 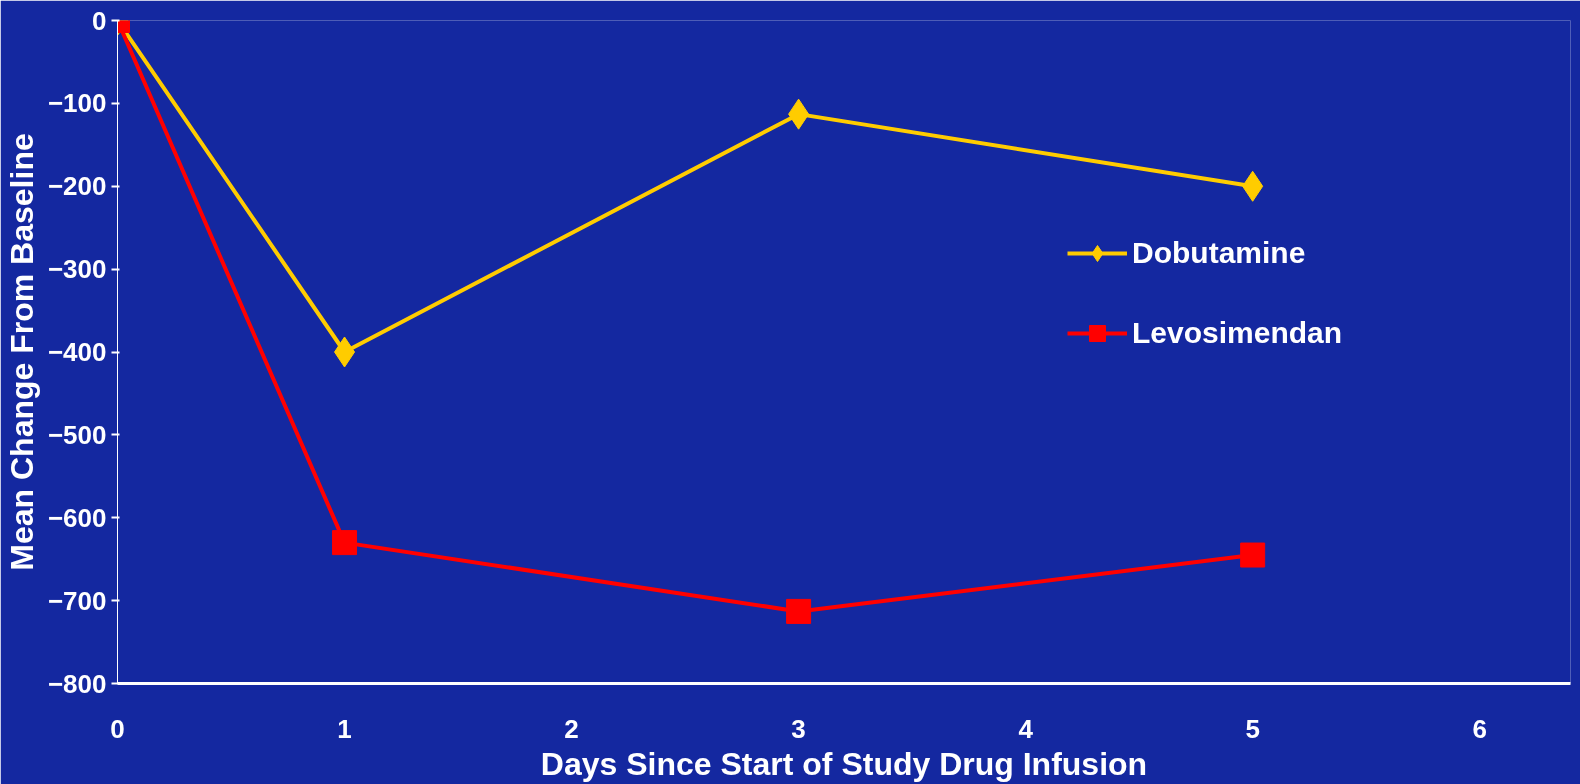 I want to click on y-tick-label: −400, so click(x=77, y=352).